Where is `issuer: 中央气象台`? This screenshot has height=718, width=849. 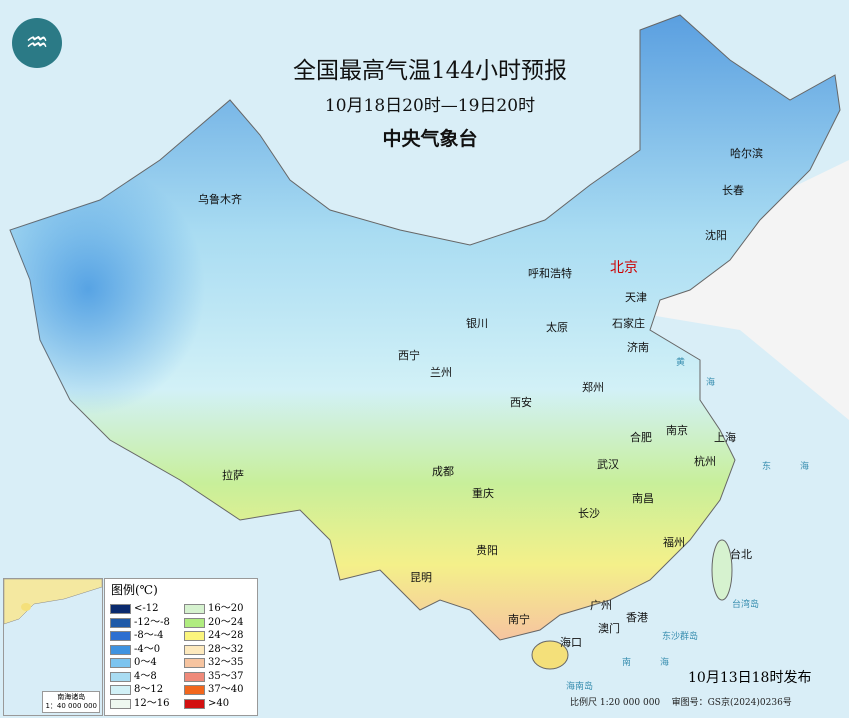 issuer: 中央气象台 is located at coordinates (430, 139).